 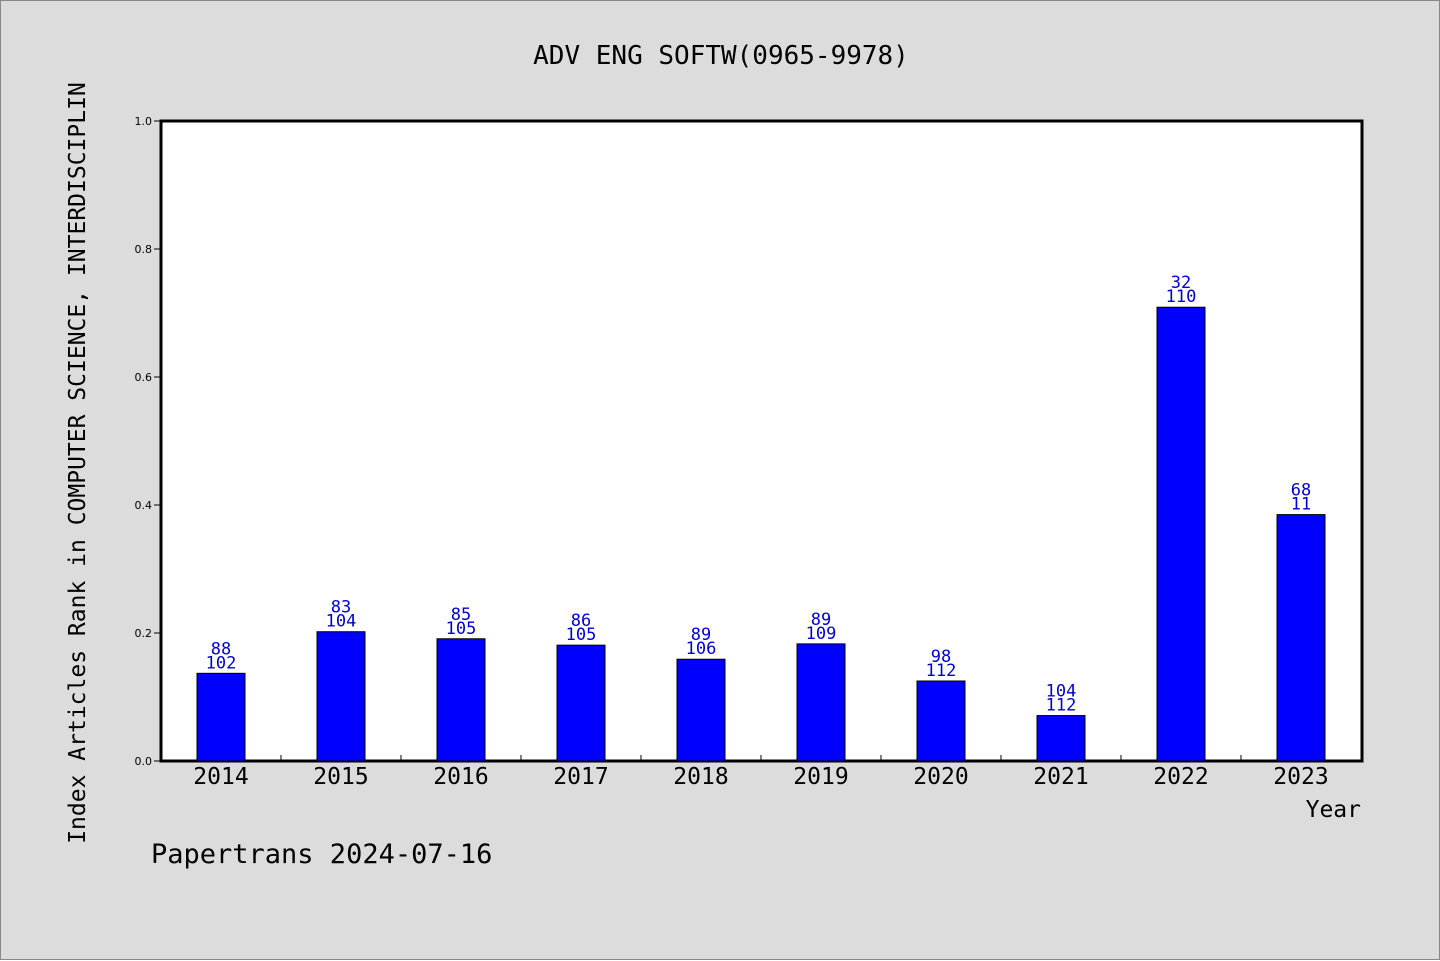 What do you see at coordinates (1061, 738) in the screenshot?
I see `bar-2021` at bounding box center [1061, 738].